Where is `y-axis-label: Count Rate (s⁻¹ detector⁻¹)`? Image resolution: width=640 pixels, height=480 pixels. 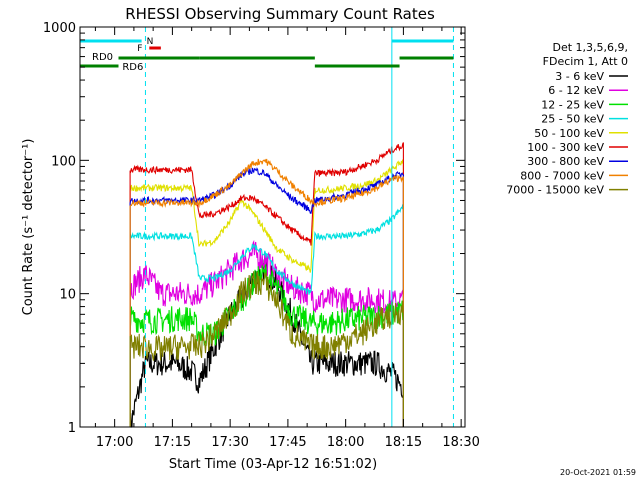
y-axis-label: Count Rate (s⁻¹ detector⁻¹) is located at coordinates (28, 227).